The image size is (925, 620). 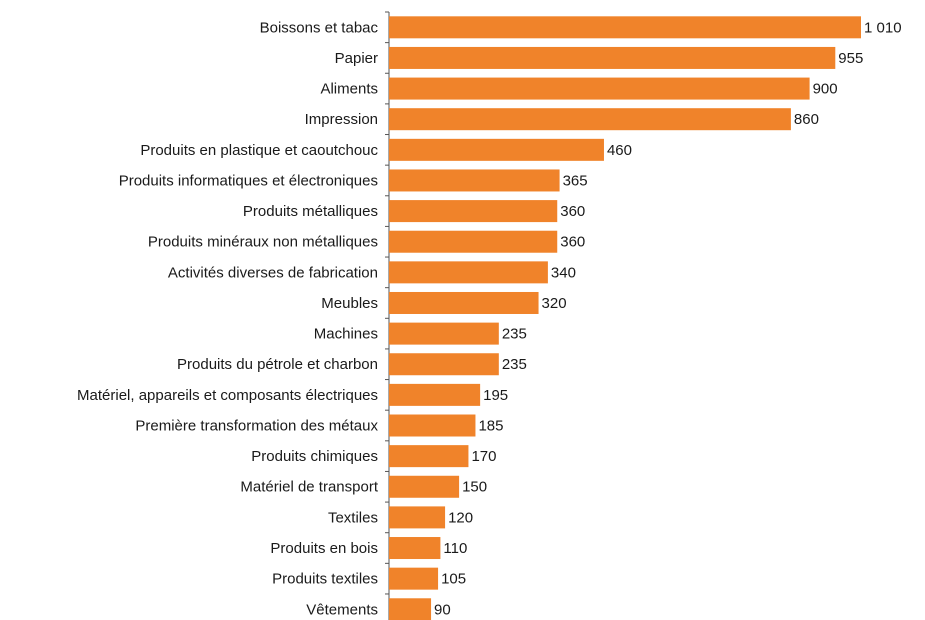 I want to click on value-label: 105, so click(x=453, y=579).